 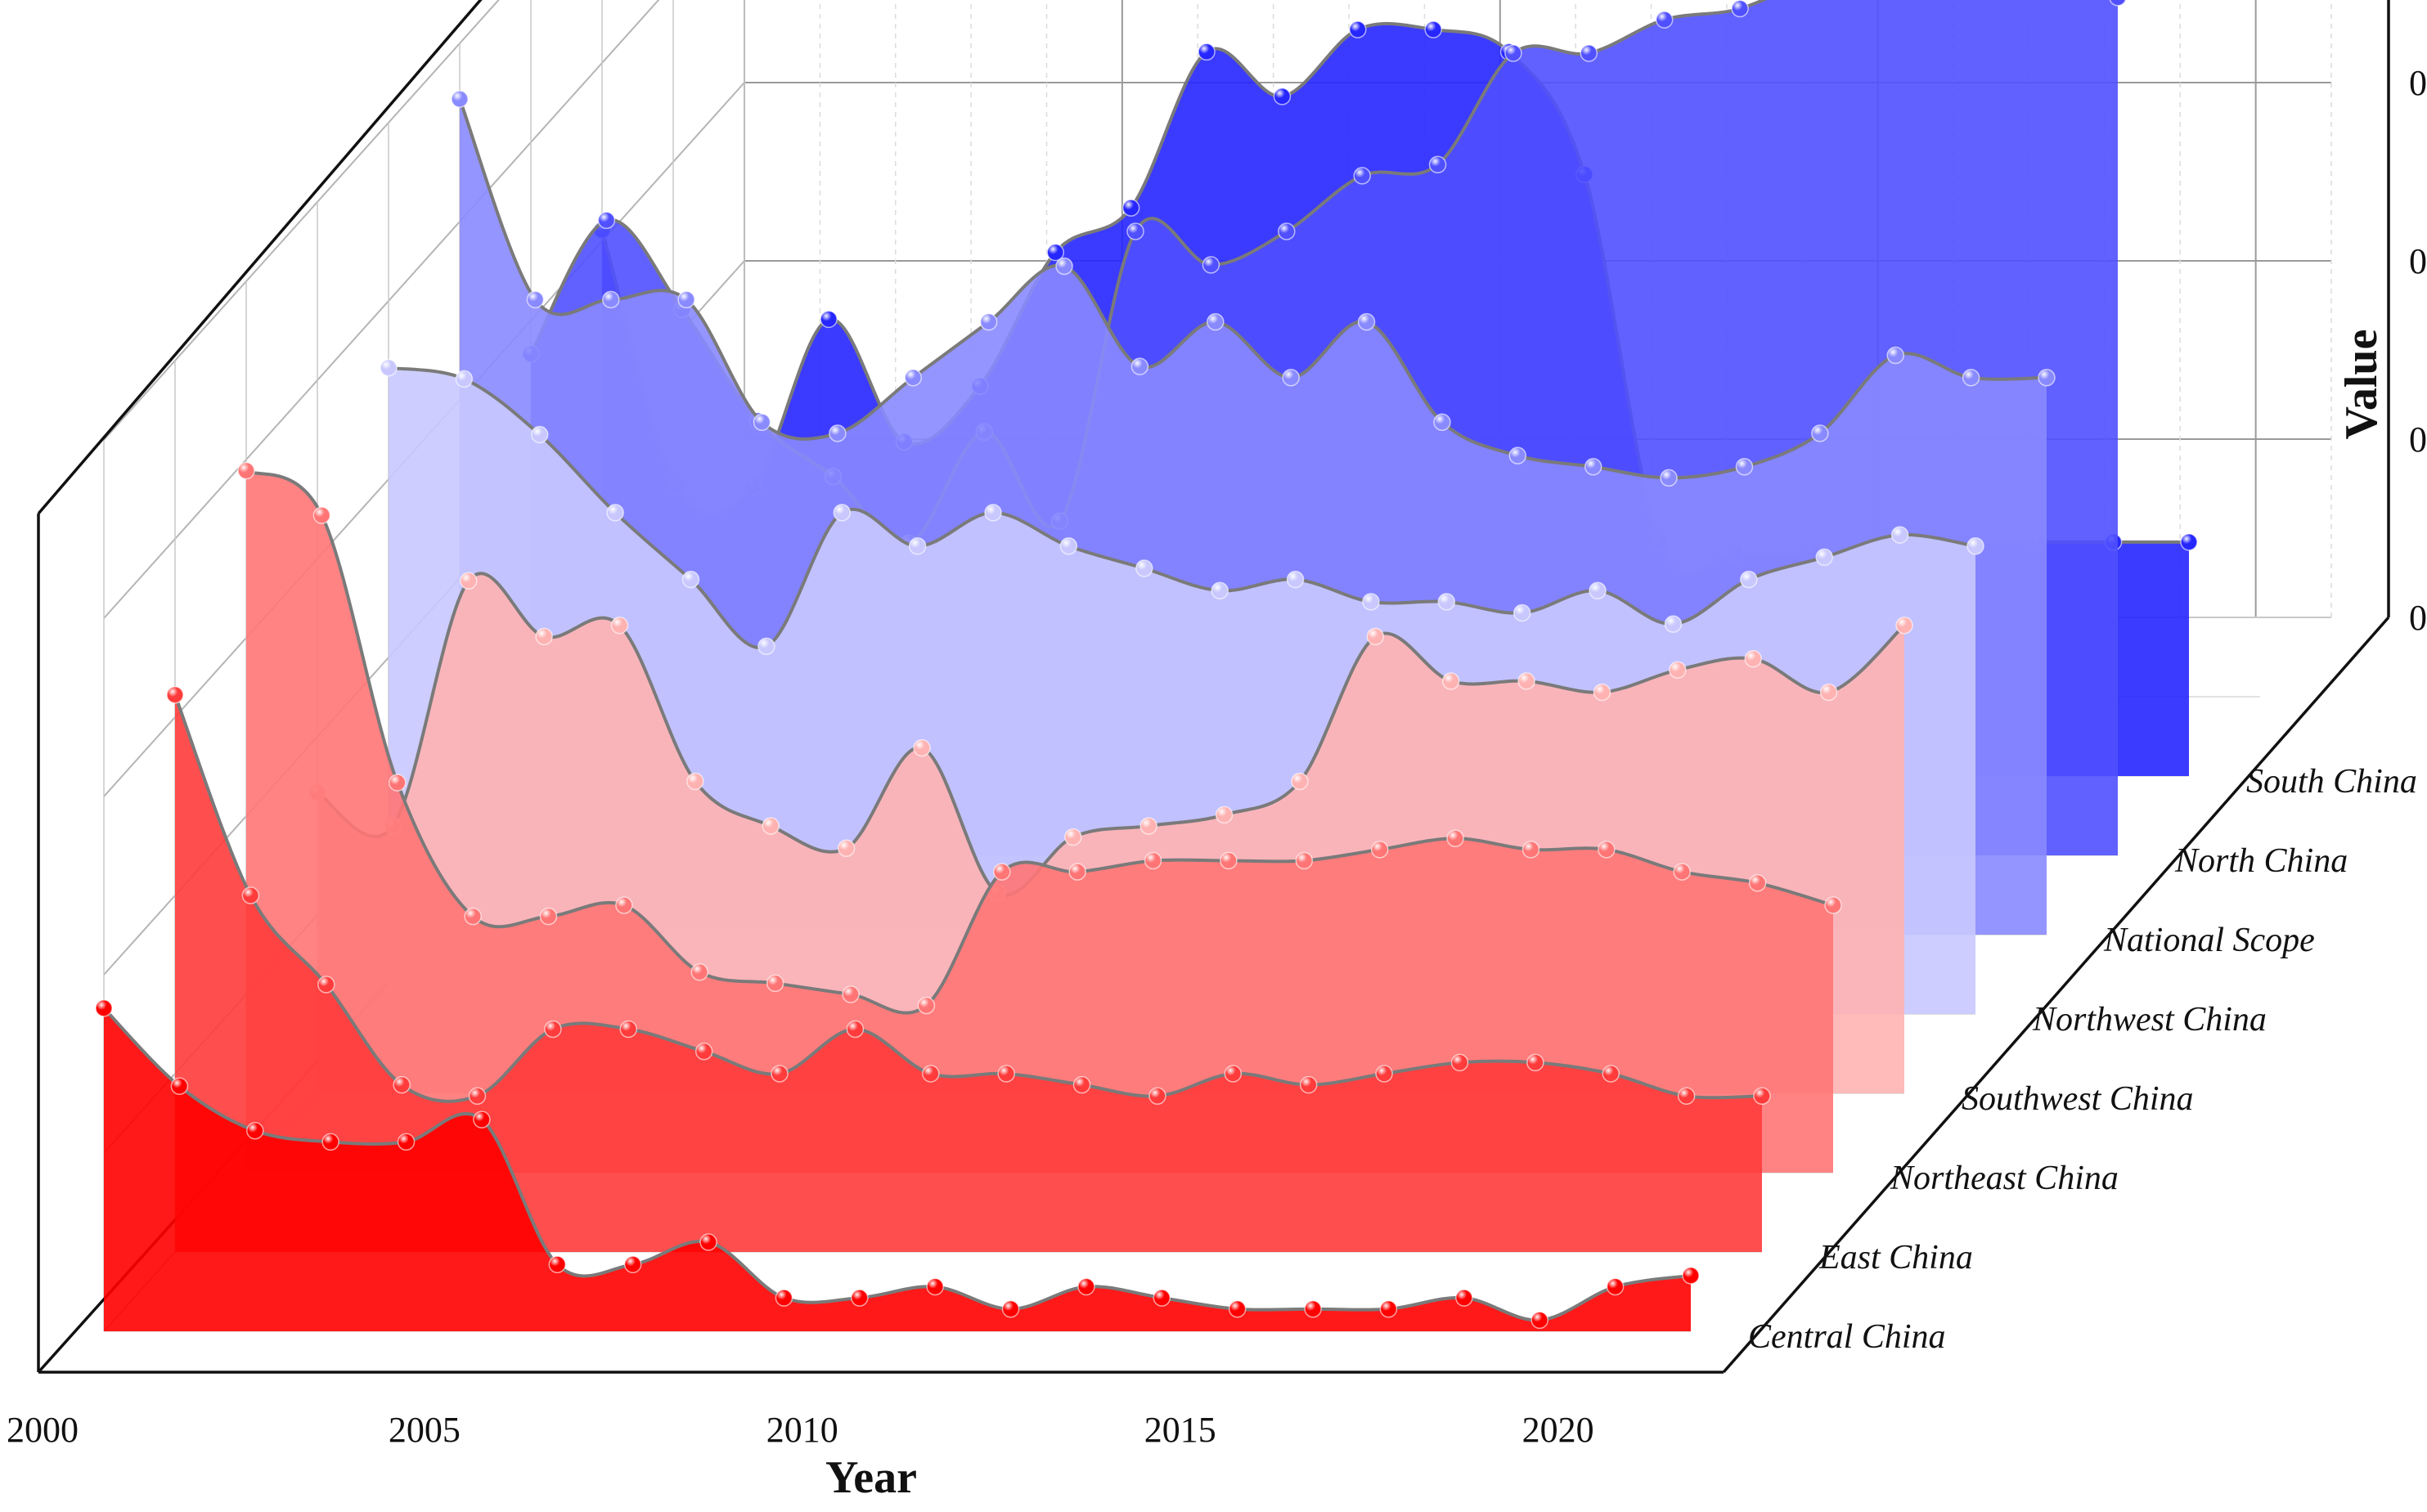 What do you see at coordinates (1459, 1062) in the screenshot?
I see `point-east-china-2017` at bounding box center [1459, 1062].